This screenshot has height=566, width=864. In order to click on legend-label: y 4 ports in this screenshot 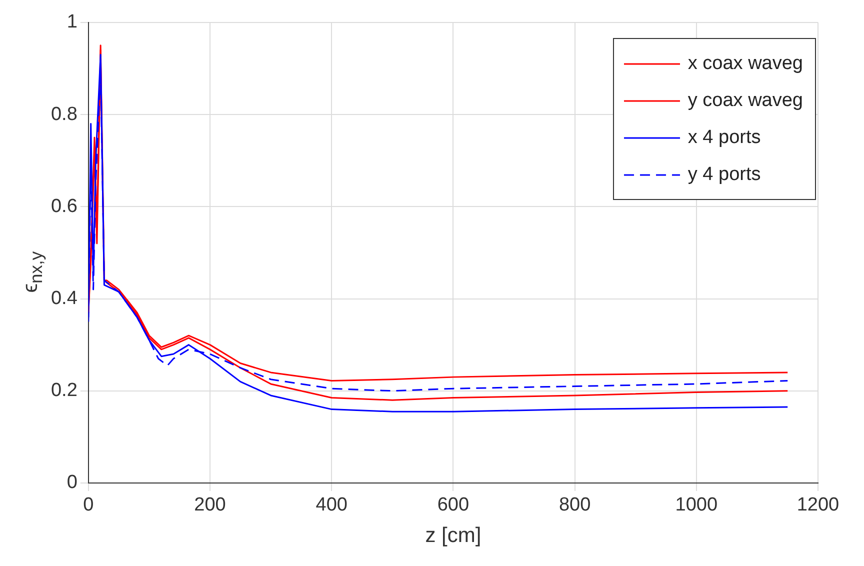, I will do `click(724, 175)`.